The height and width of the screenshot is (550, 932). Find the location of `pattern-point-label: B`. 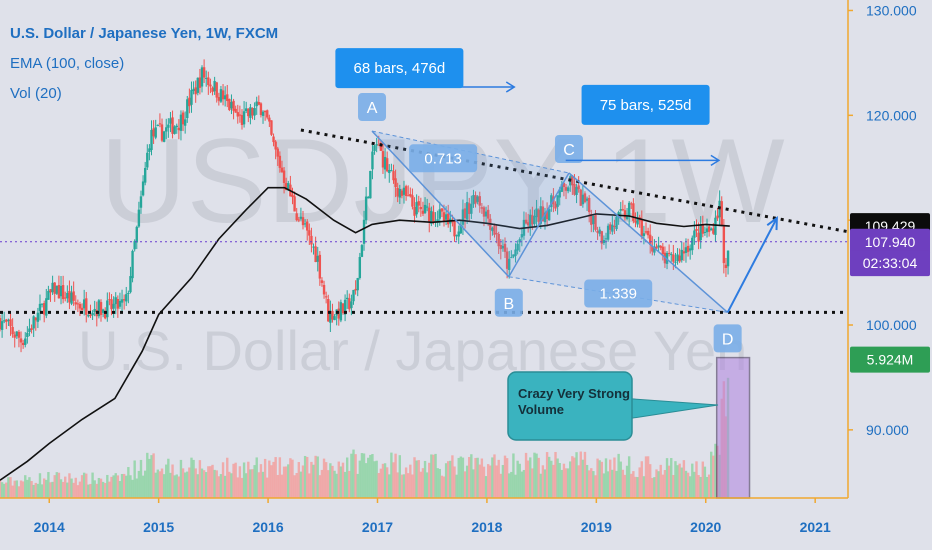

pattern-point-label: B is located at coordinates (508, 304).